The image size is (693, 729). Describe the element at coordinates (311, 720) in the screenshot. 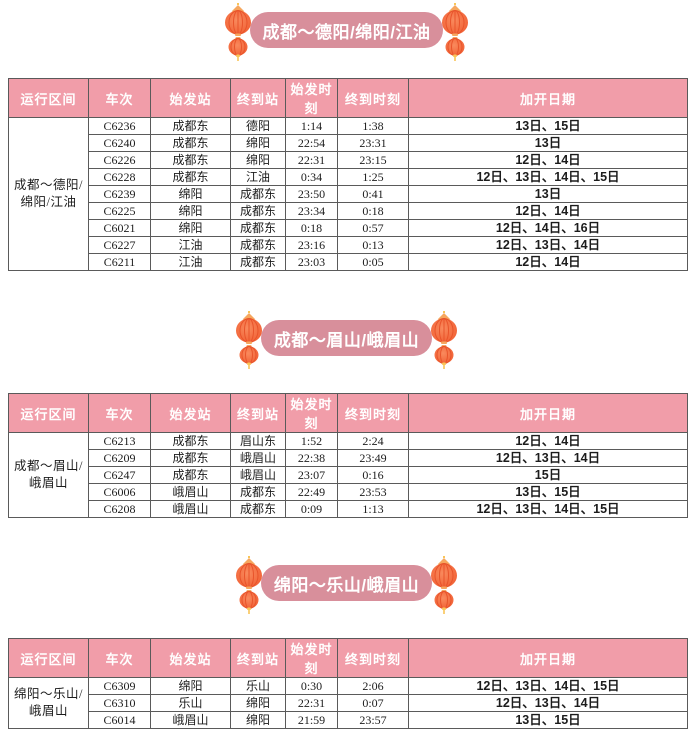

I see `depart-cell: 21:59` at that location.